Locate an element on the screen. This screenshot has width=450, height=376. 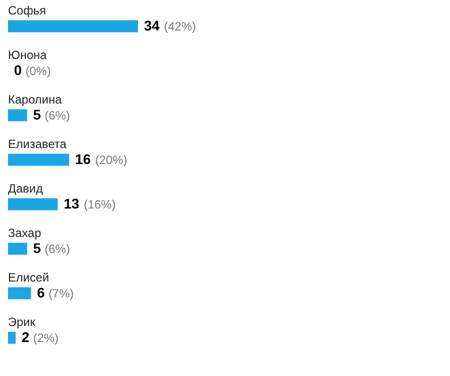
data-label: 34 is located at coordinates (152, 25).